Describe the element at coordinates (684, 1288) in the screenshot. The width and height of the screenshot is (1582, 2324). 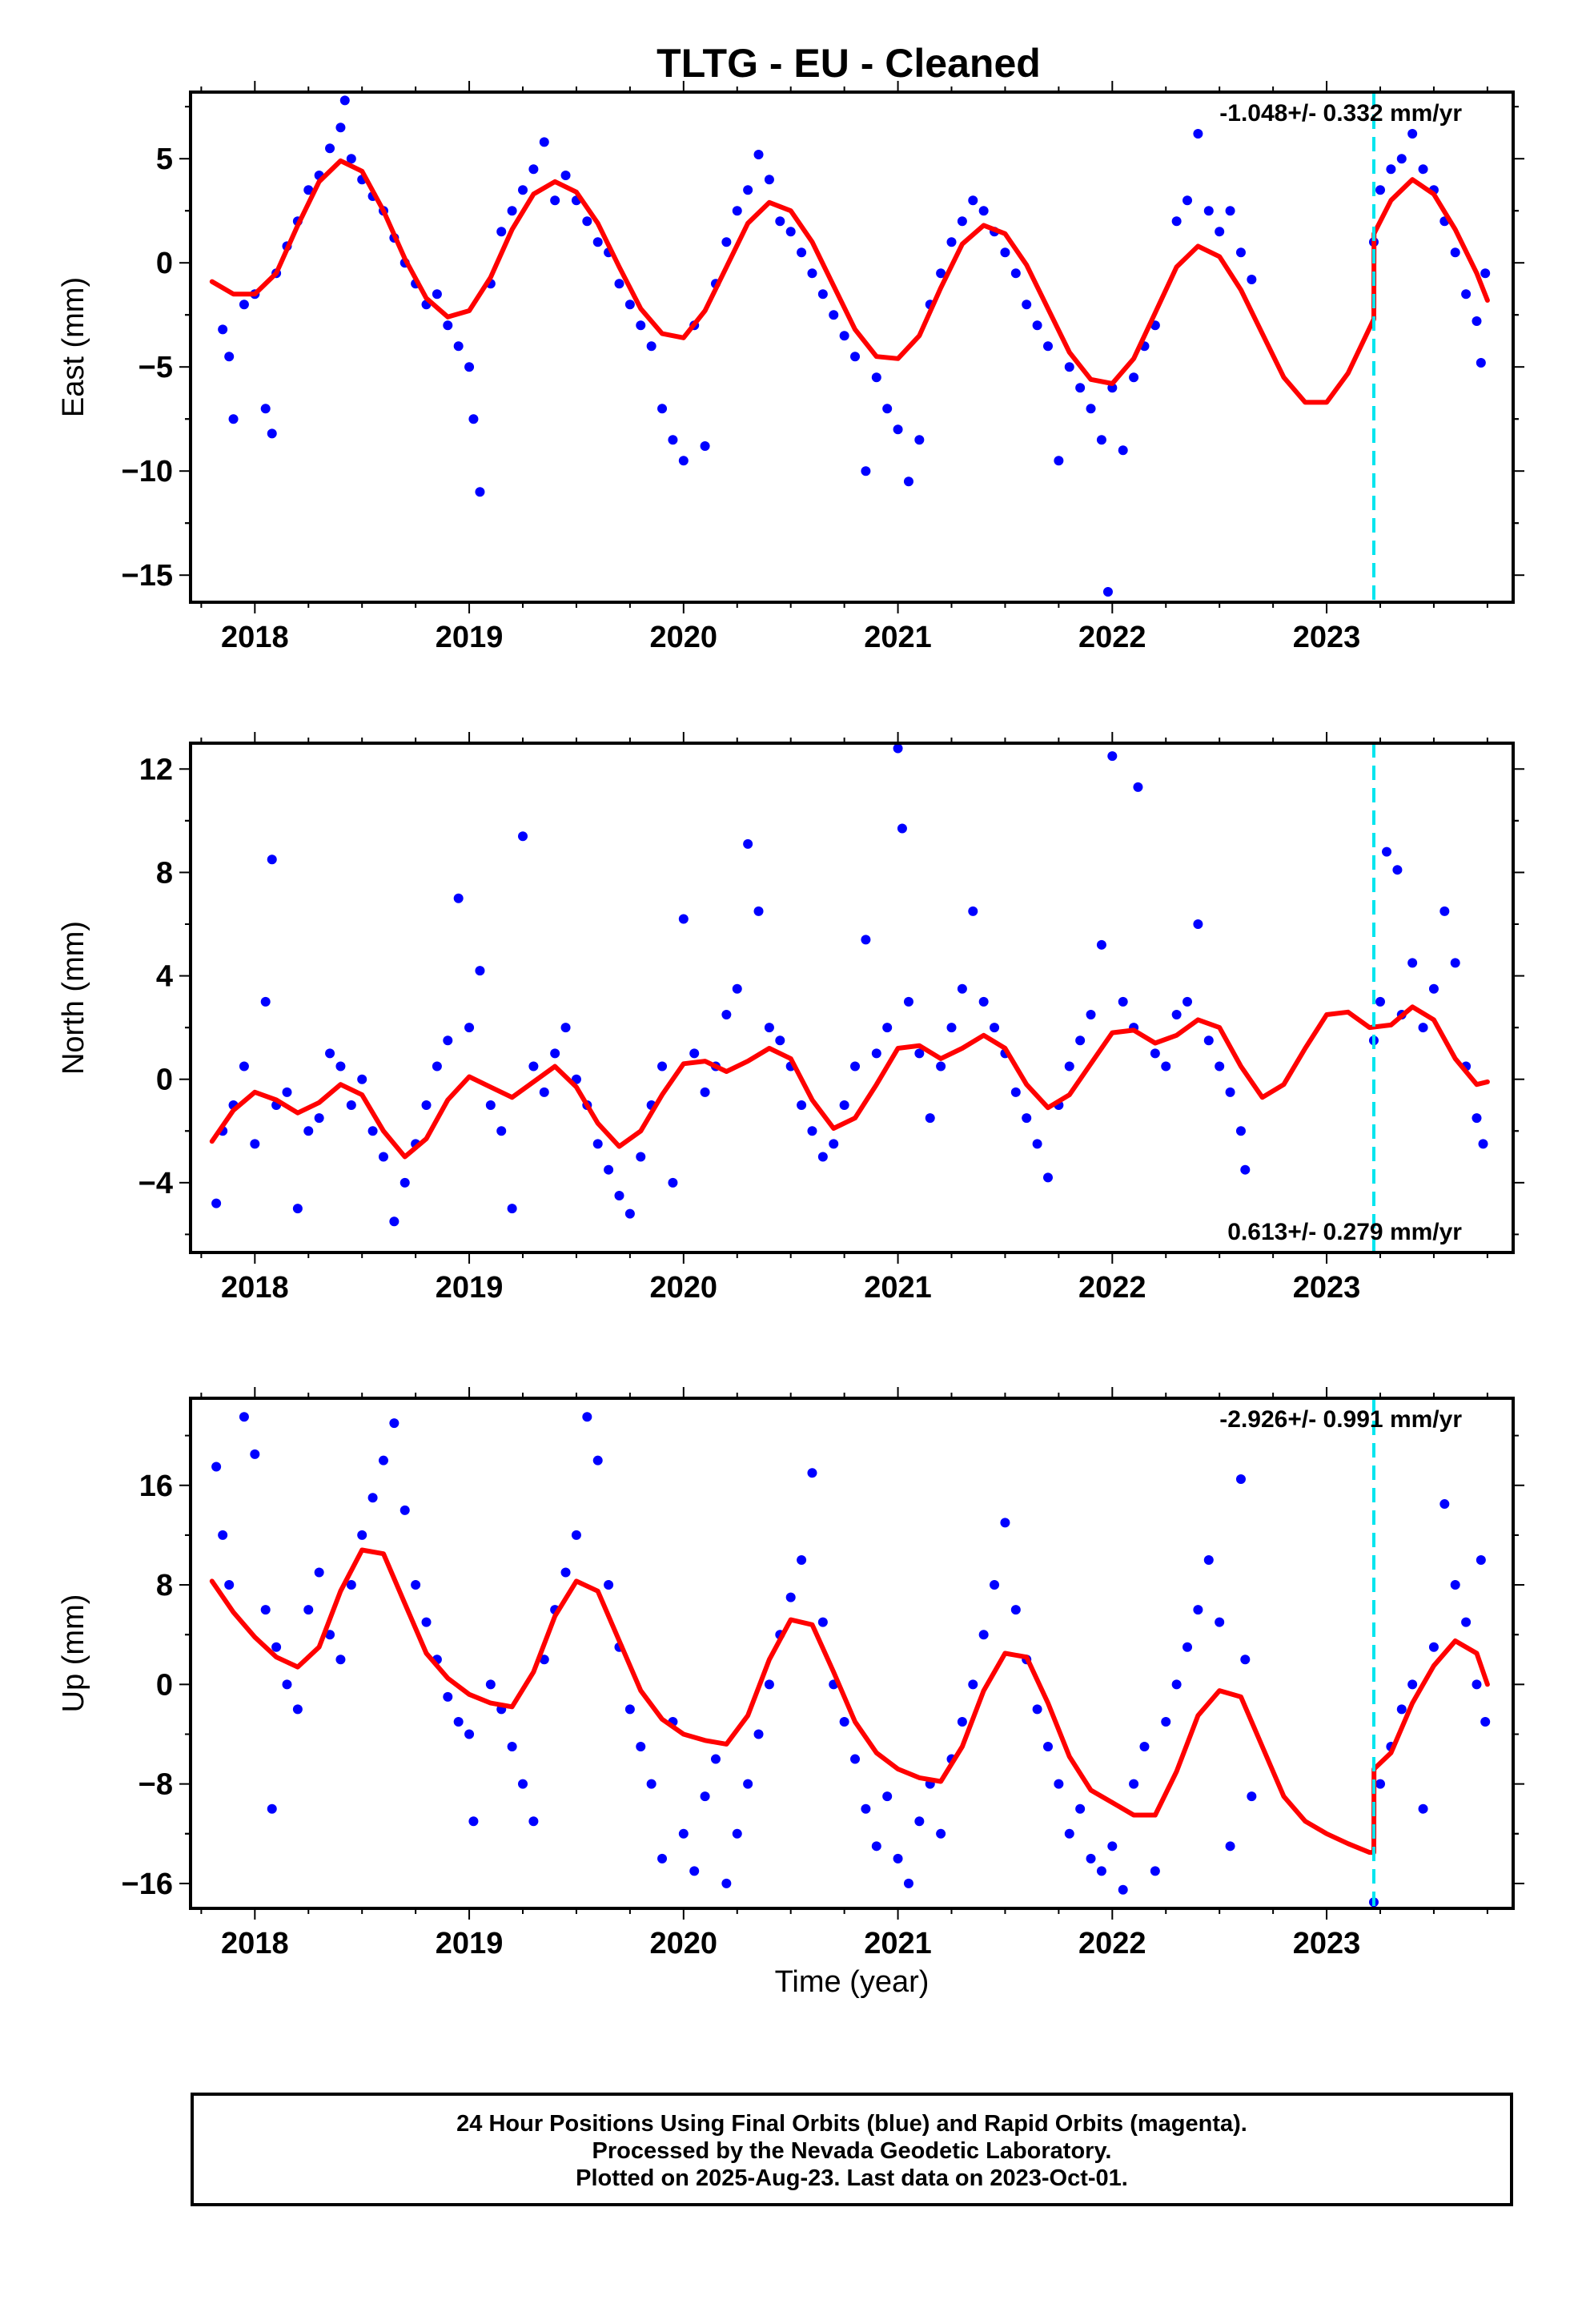
I see `x-tick-label: 2020` at that location.